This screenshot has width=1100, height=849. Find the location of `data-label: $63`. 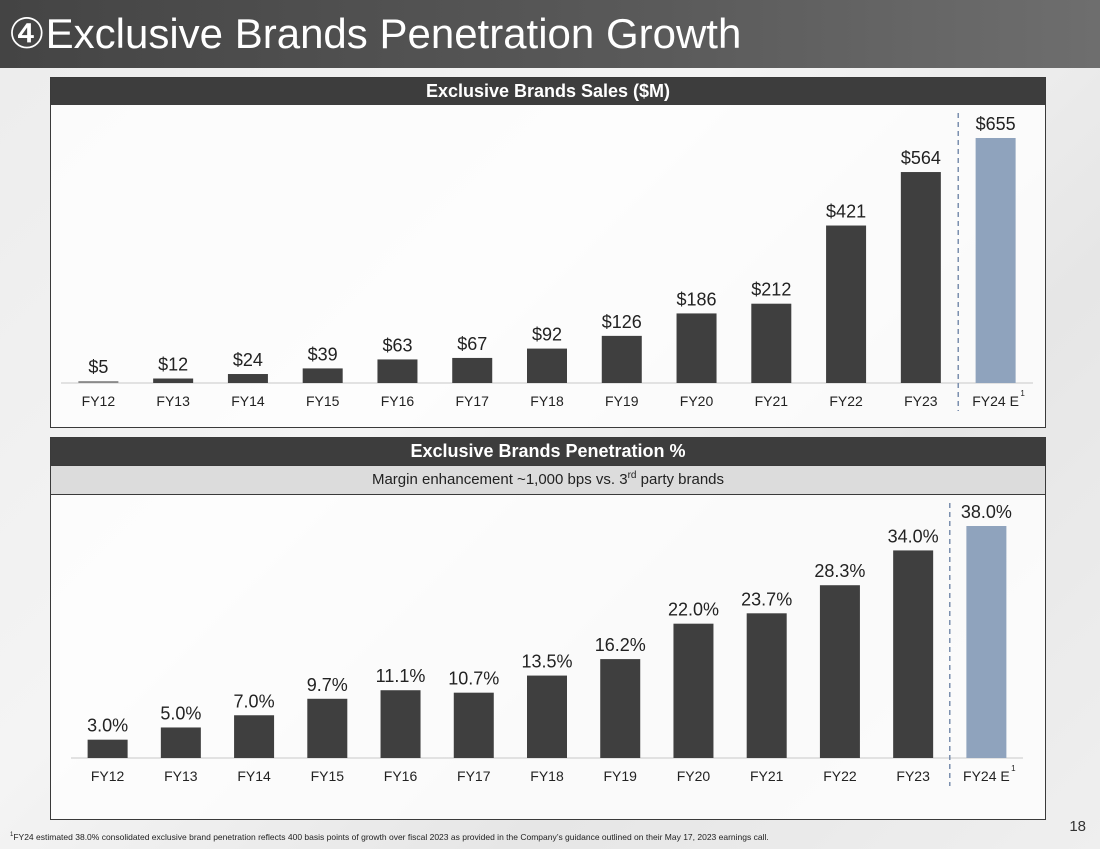

data-label: $63 is located at coordinates (397, 345).